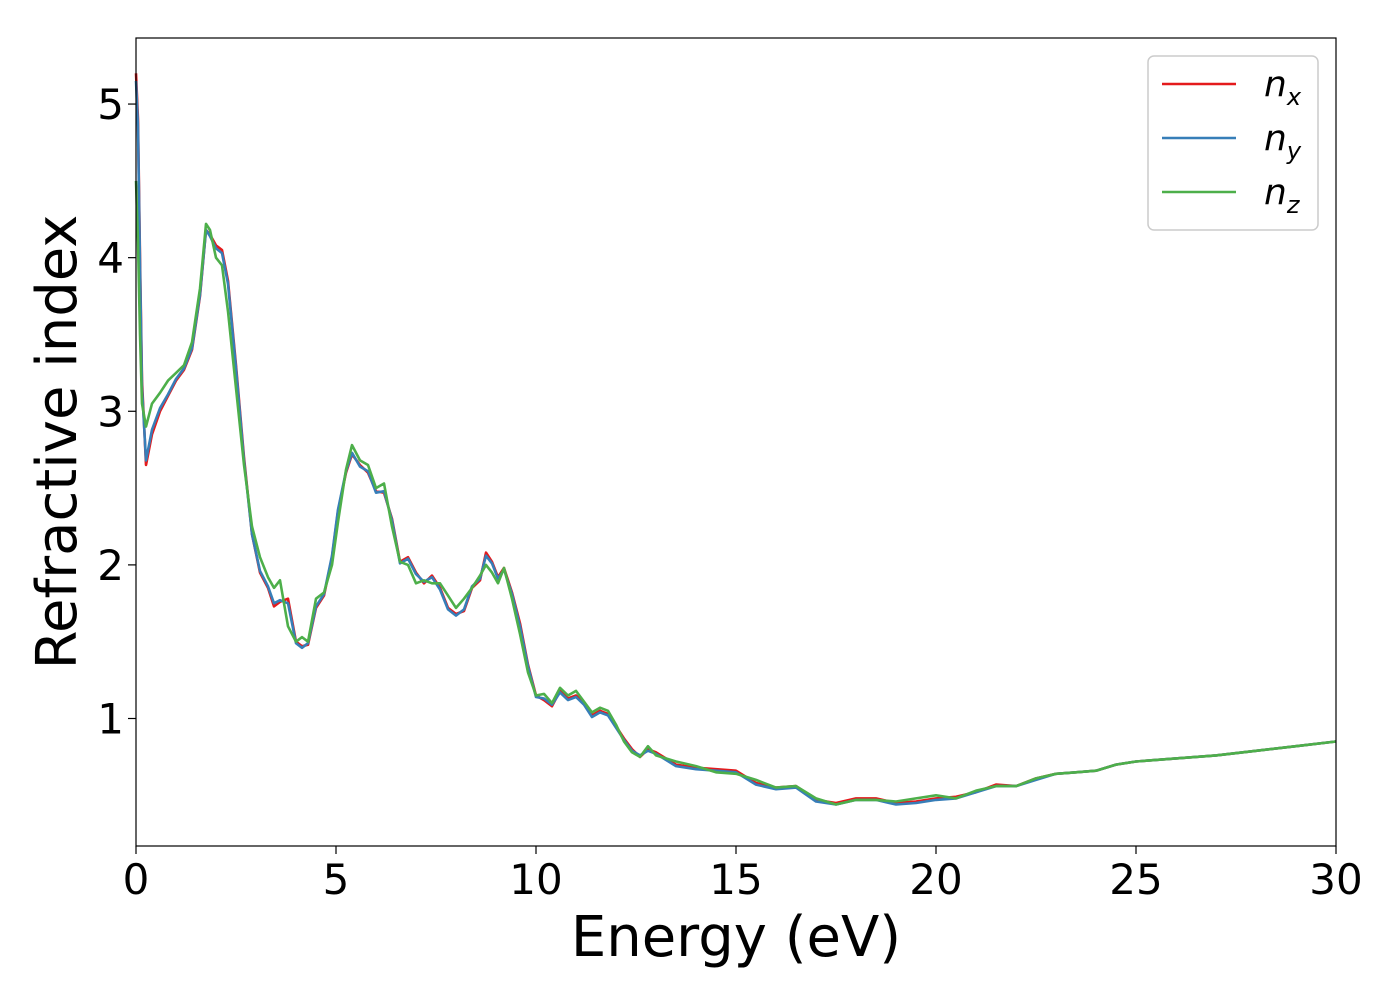 The height and width of the screenshot is (1000, 1400). Describe the element at coordinates (1335, 879) in the screenshot. I see `x-tick-label: 30` at that location.